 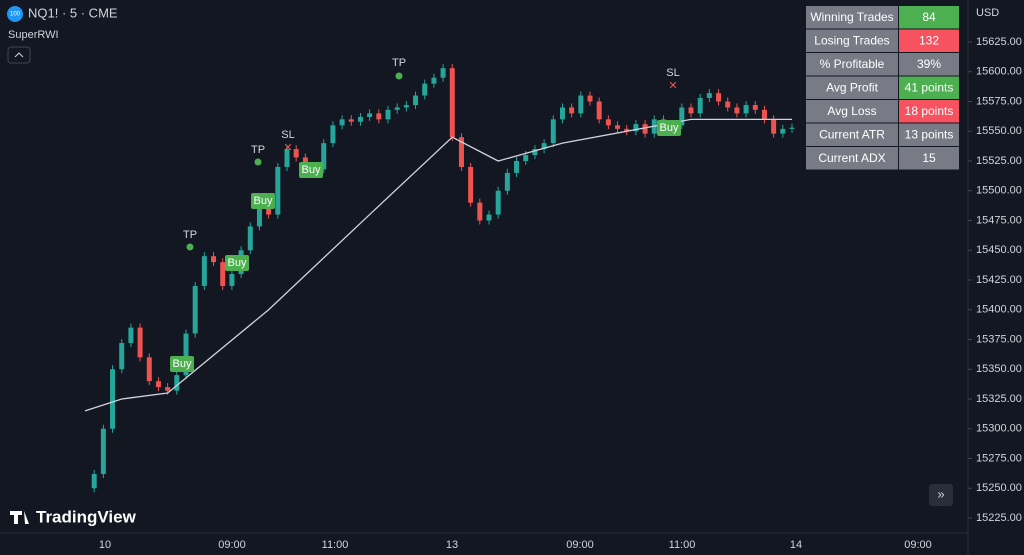 I want to click on brand: TradingView, so click(x=86, y=516).